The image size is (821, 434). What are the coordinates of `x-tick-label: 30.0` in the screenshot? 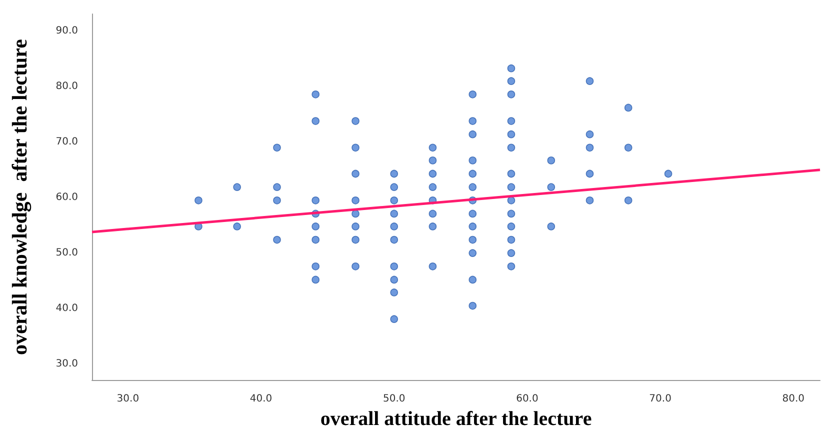 It's located at (128, 399).